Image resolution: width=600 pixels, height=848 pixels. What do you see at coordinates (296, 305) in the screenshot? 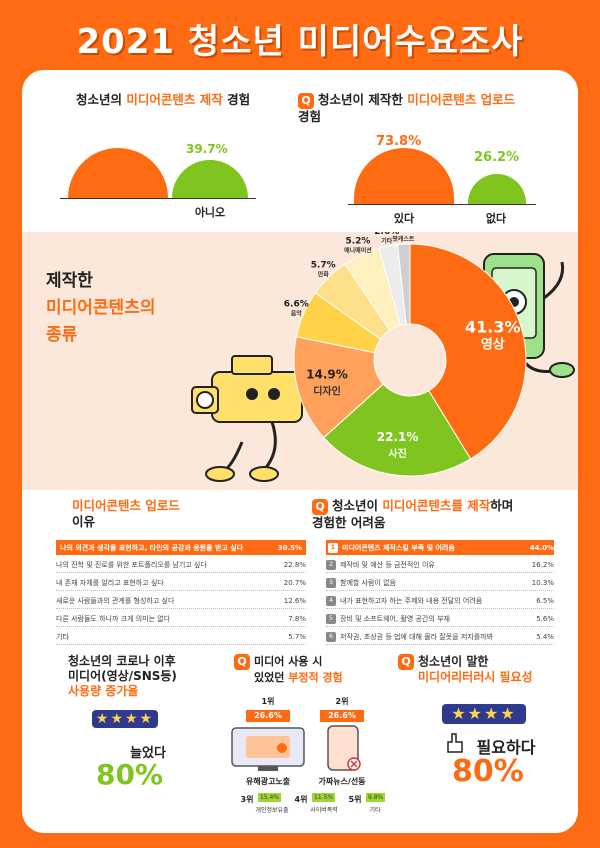
I see `pie-slice-value: 6.6%` at bounding box center [296, 305].